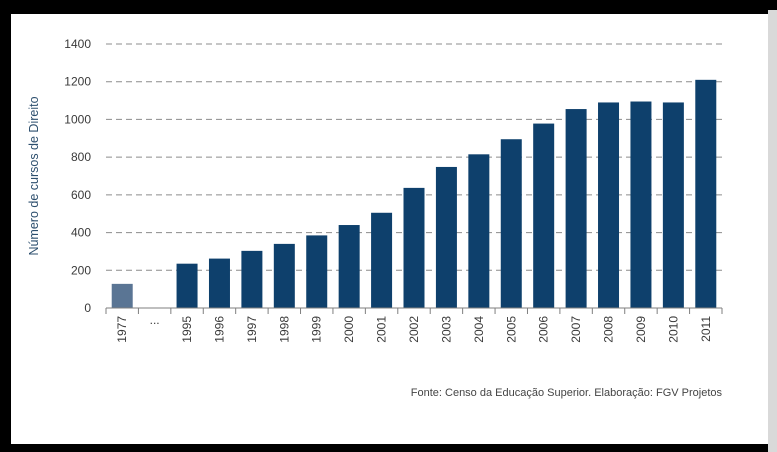  What do you see at coordinates (772, 231) in the screenshot?
I see `window-edge` at bounding box center [772, 231].